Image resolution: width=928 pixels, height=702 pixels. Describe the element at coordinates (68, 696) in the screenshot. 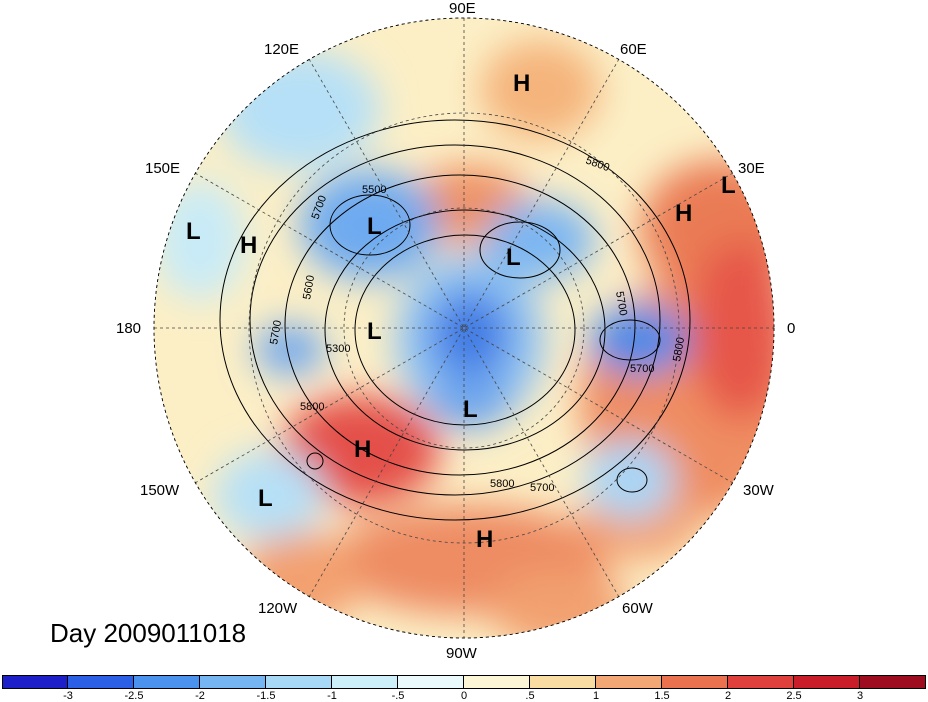

I see `colorbar-tick-label: -3` at that location.